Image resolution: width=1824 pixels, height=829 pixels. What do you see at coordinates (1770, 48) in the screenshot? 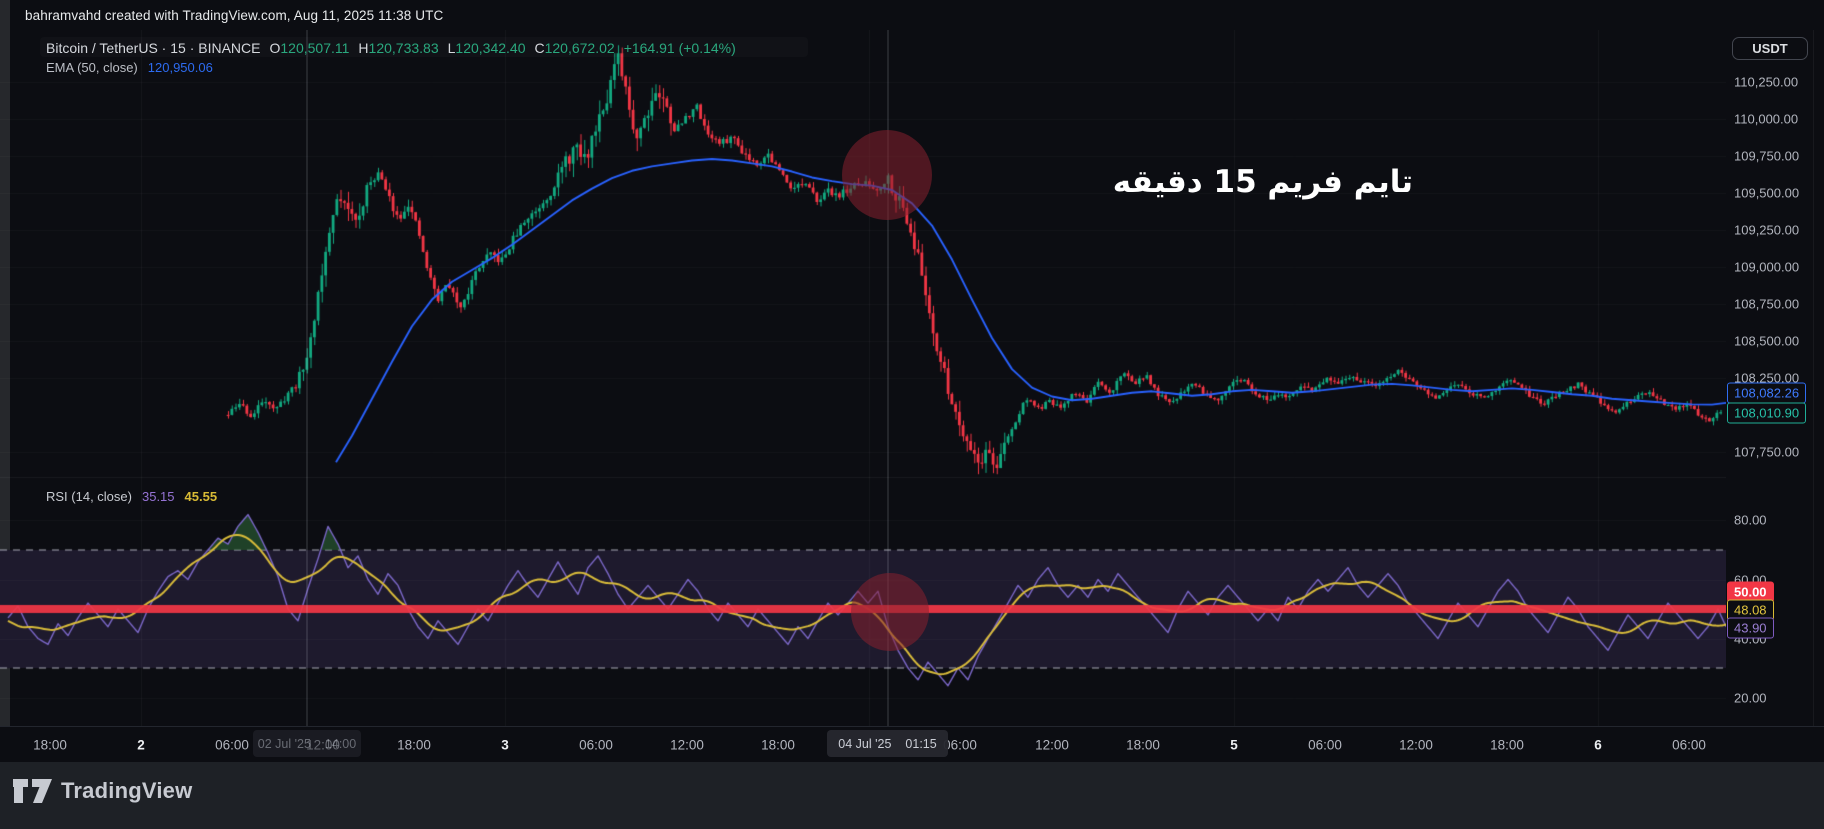
I see `currency-toggle-button: USDT` at bounding box center [1770, 48].